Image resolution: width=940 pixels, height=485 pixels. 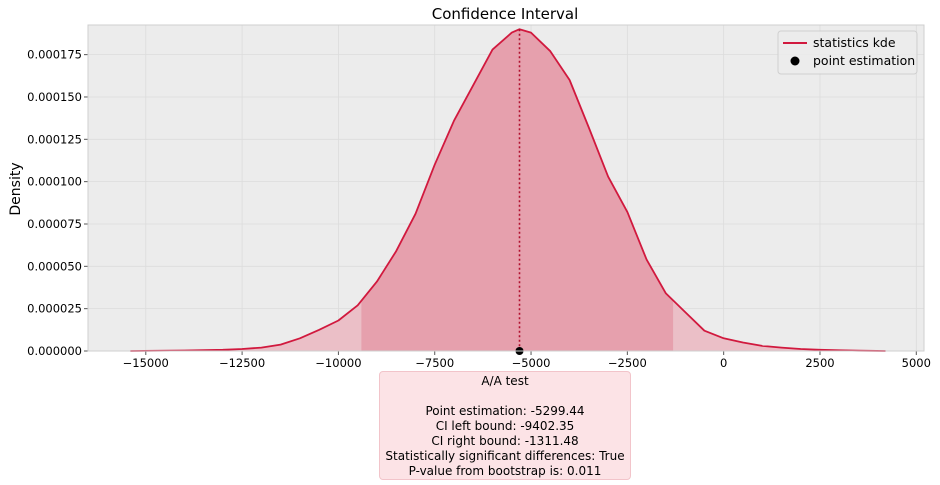 I want to click on annotation-line: CI right bound: -1311.48, so click(x=505, y=441).